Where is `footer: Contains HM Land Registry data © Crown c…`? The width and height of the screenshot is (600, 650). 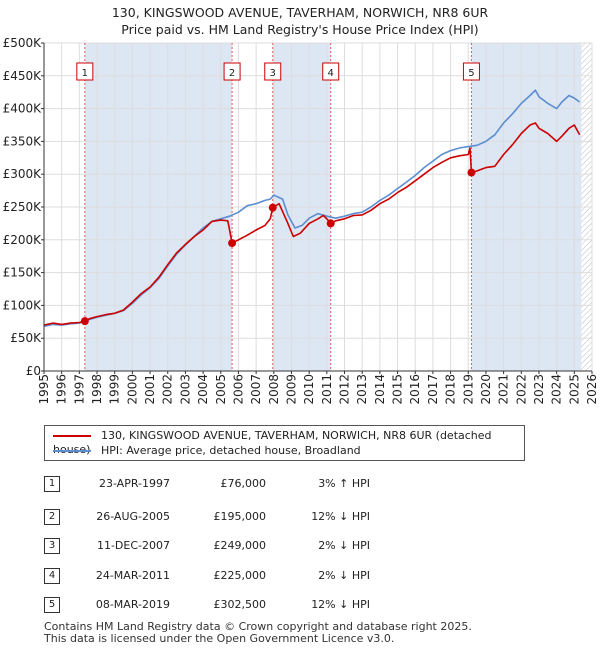
footer: Contains HM Land Registry data © Crown c… is located at coordinates (258, 633).